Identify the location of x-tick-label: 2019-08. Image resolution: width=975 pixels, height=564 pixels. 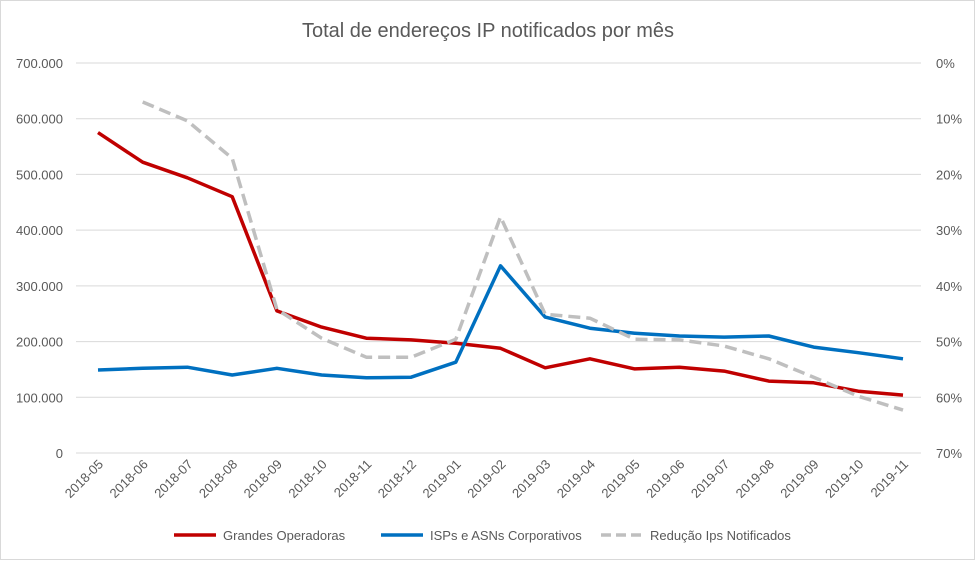
(755, 479).